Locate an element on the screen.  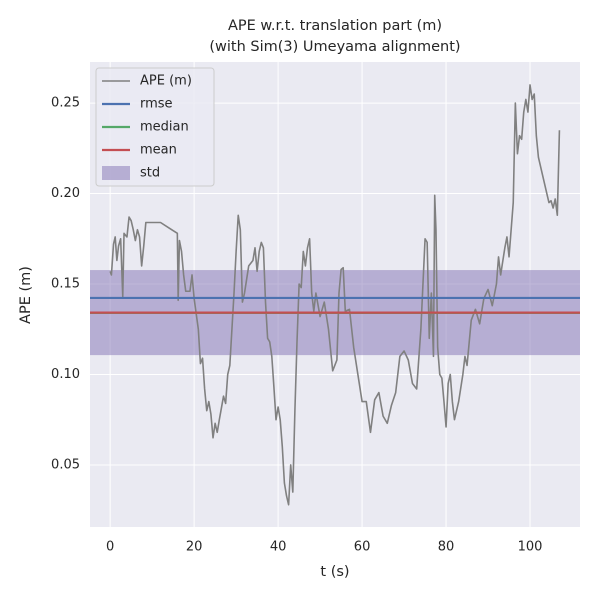
x-tick-label: 40 is located at coordinates (278, 547).